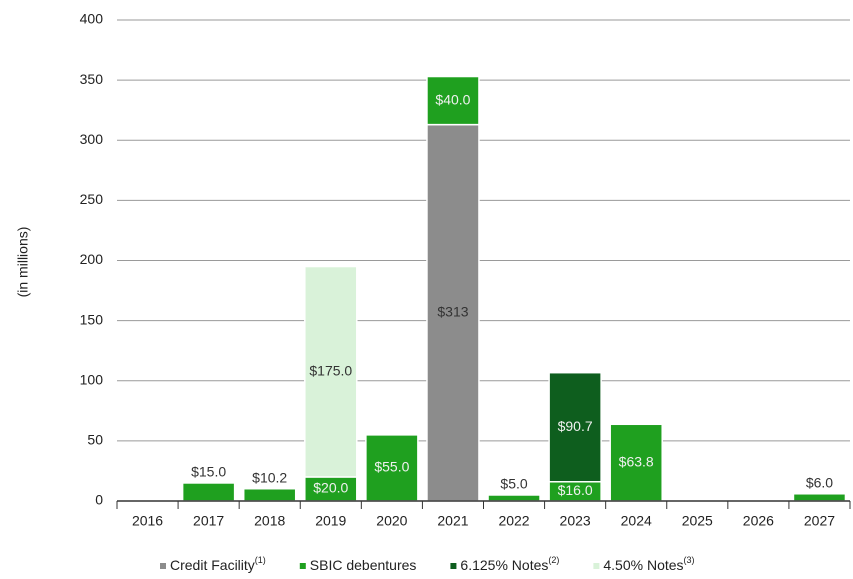 The image size is (853, 579). What do you see at coordinates (575, 521) in the screenshot?
I see `x-tick-label: 2023` at bounding box center [575, 521].